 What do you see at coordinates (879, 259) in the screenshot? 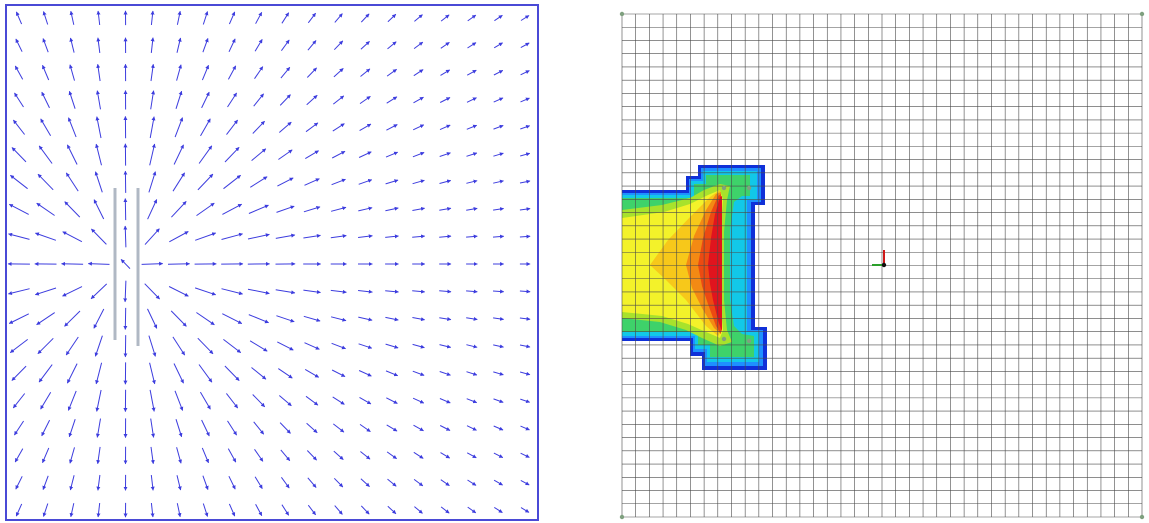
I see `axis-triad-icon` at bounding box center [879, 259].